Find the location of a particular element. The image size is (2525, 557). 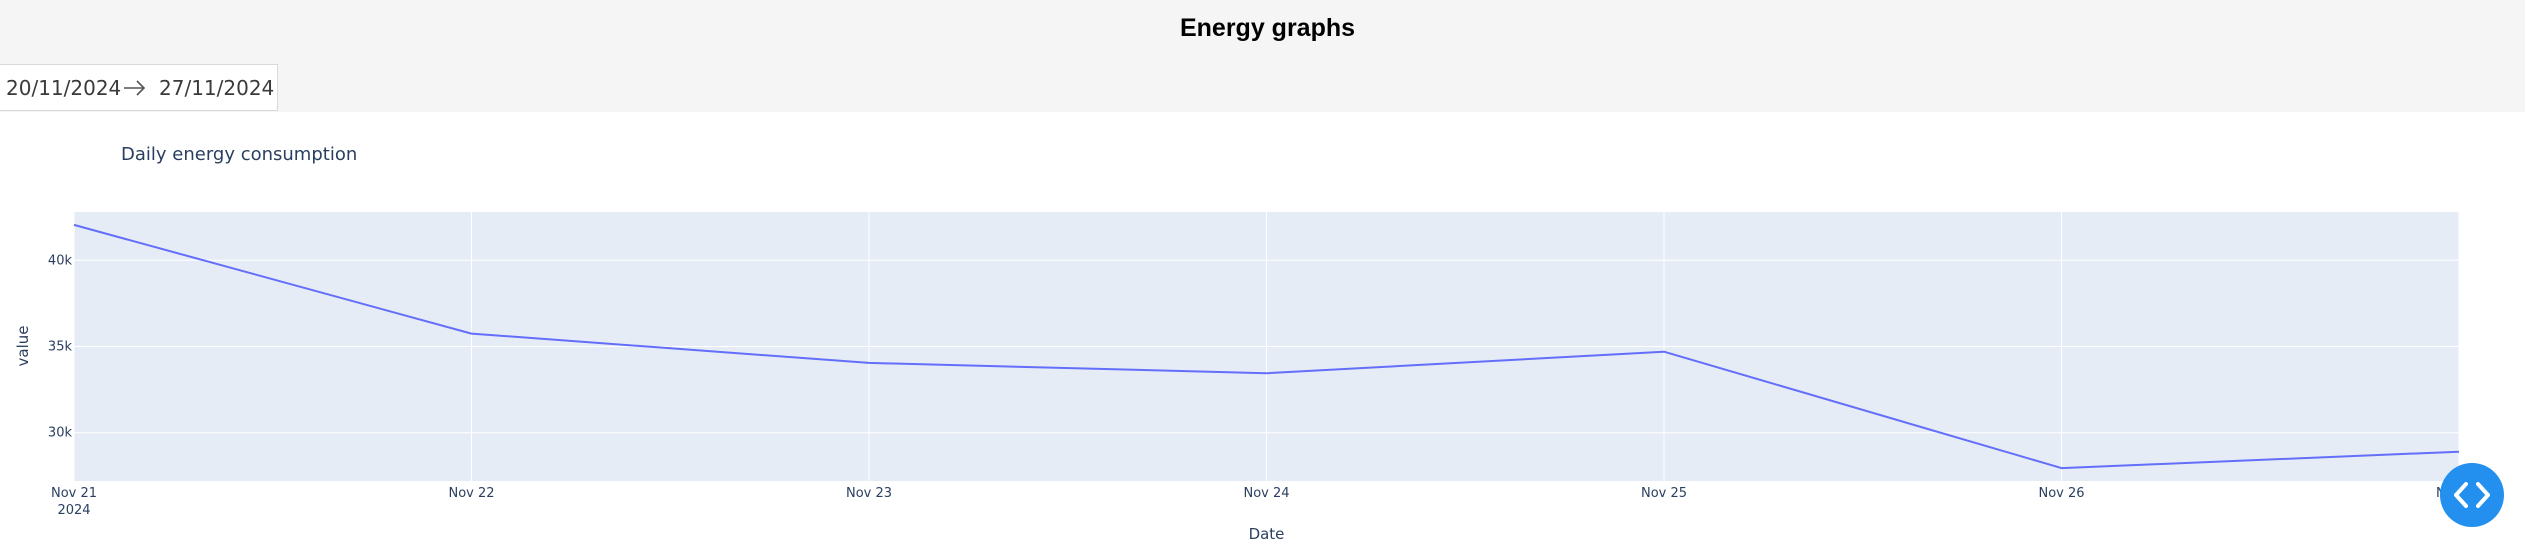

y-axis-title: value is located at coordinates (23, 346).